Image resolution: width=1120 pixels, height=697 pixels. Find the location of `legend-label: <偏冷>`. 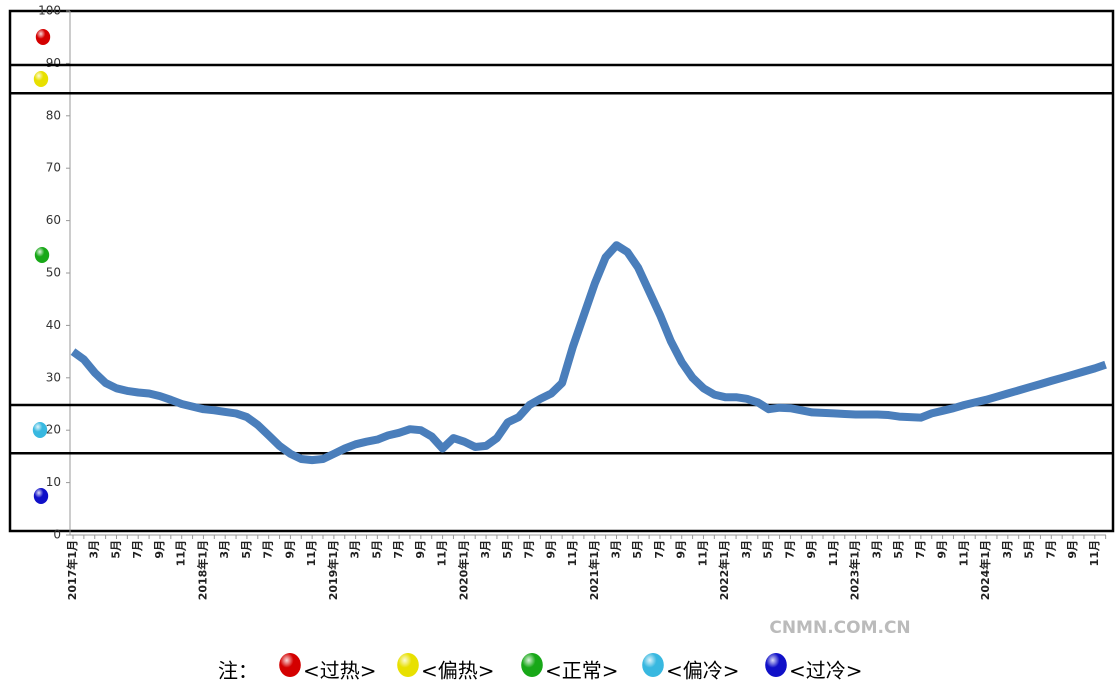

legend-label: <偏冷> is located at coordinates (703, 671).